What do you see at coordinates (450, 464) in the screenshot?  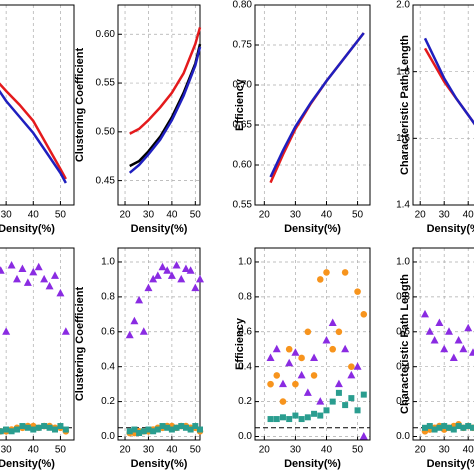 I see `x-axis-label: Density(%)` at bounding box center [450, 464].